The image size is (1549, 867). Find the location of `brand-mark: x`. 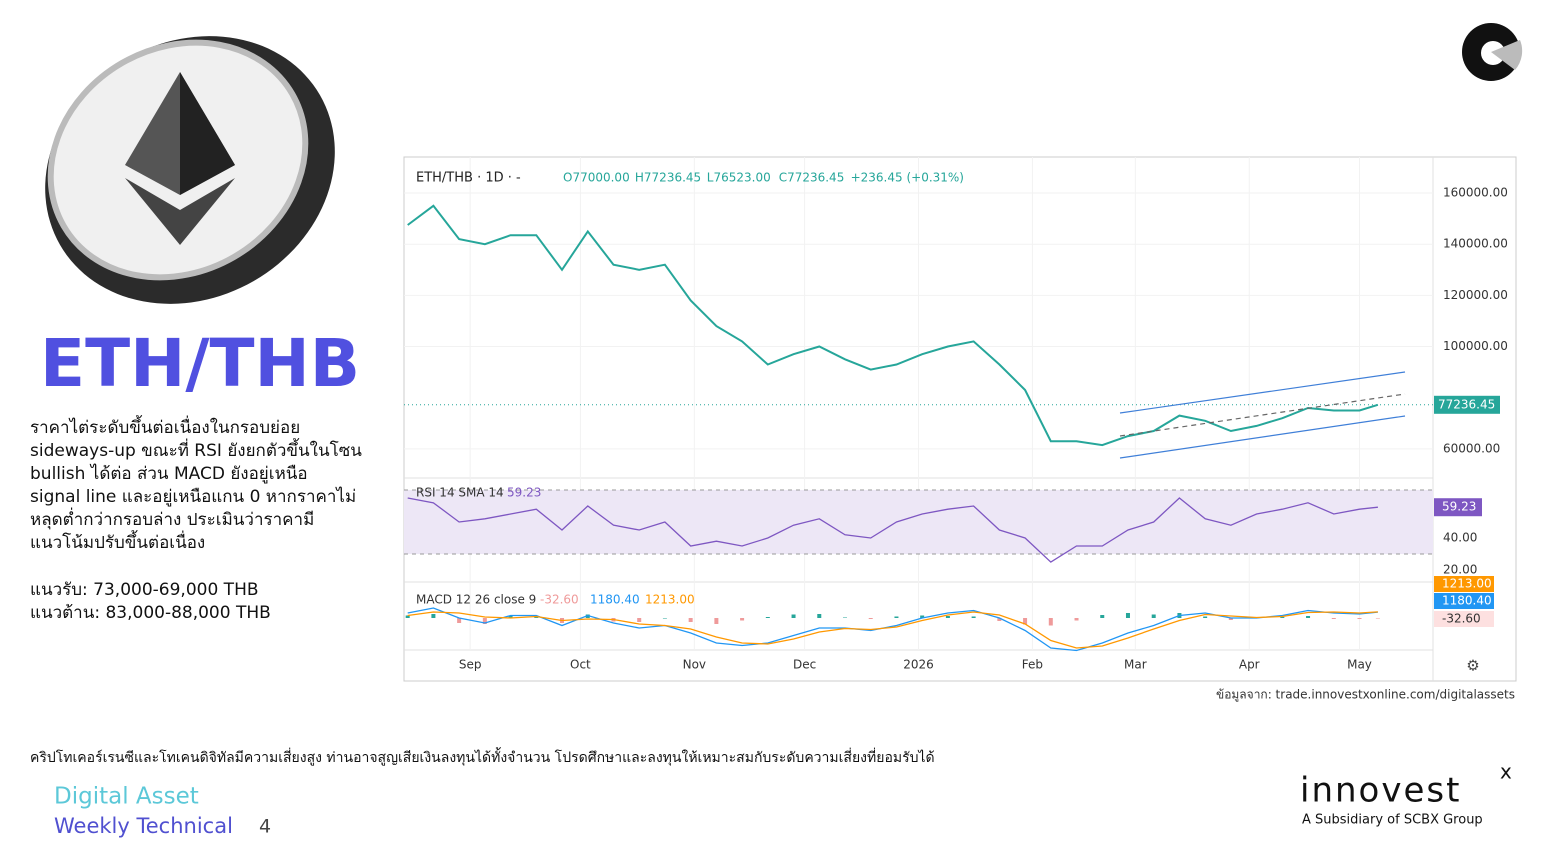

brand-mark: x is located at coordinates (1506, 772).